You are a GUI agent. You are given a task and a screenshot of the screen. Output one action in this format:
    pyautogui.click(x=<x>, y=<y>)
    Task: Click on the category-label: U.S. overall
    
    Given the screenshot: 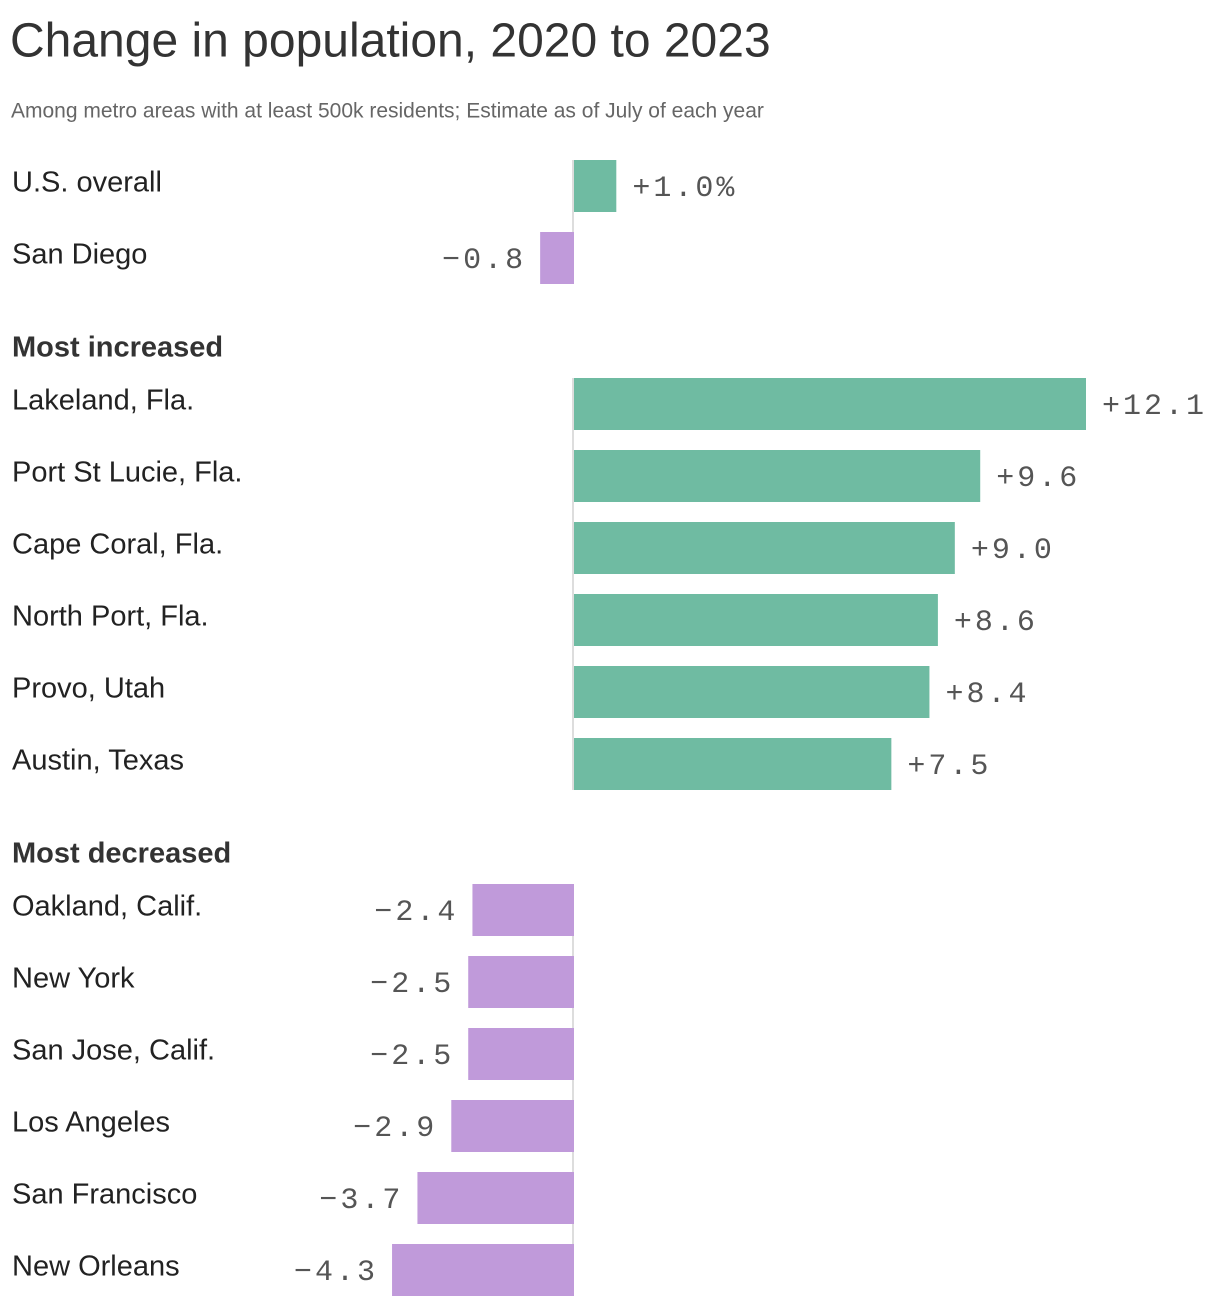 What is the action you would take?
    pyautogui.click(x=87, y=183)
    